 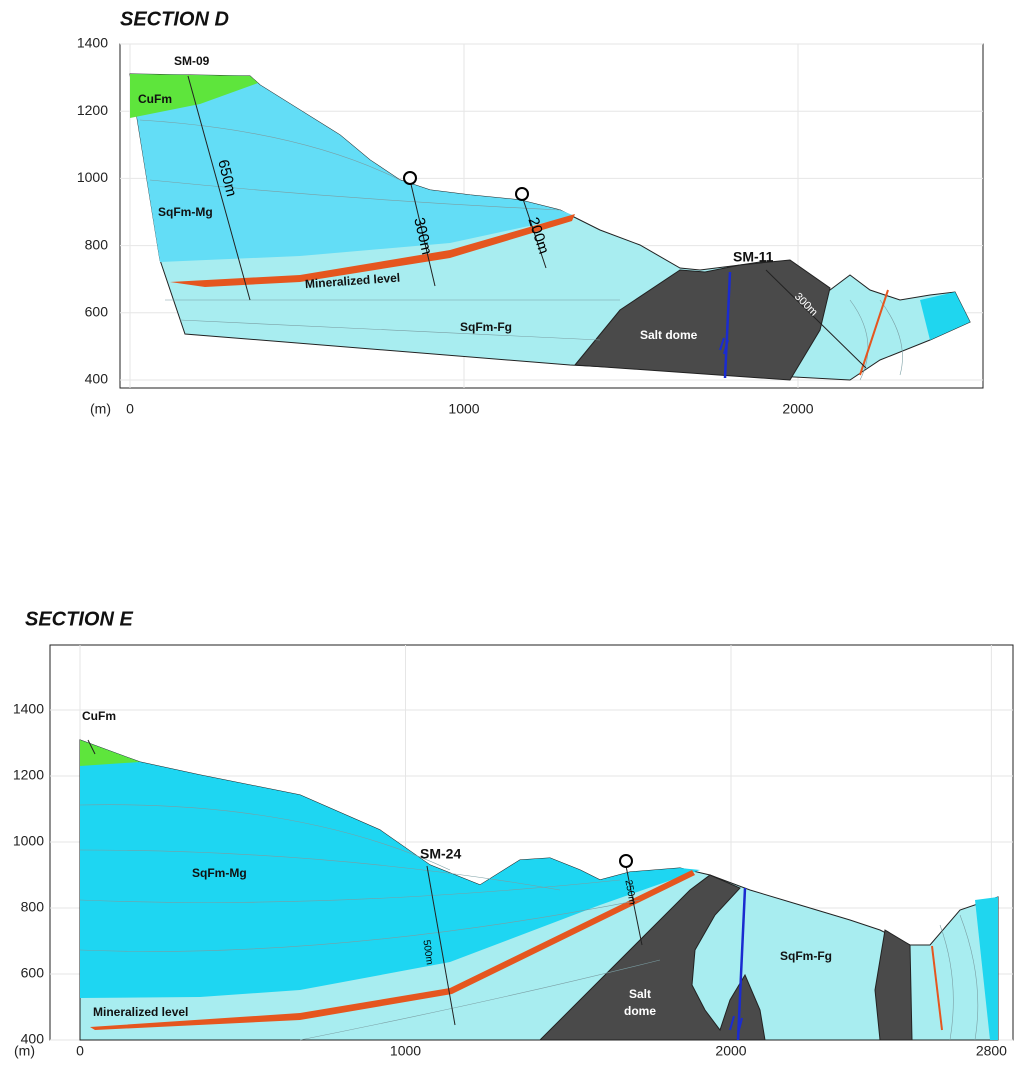 I want to click on salt-dome-right, so click(x=893, y=985).